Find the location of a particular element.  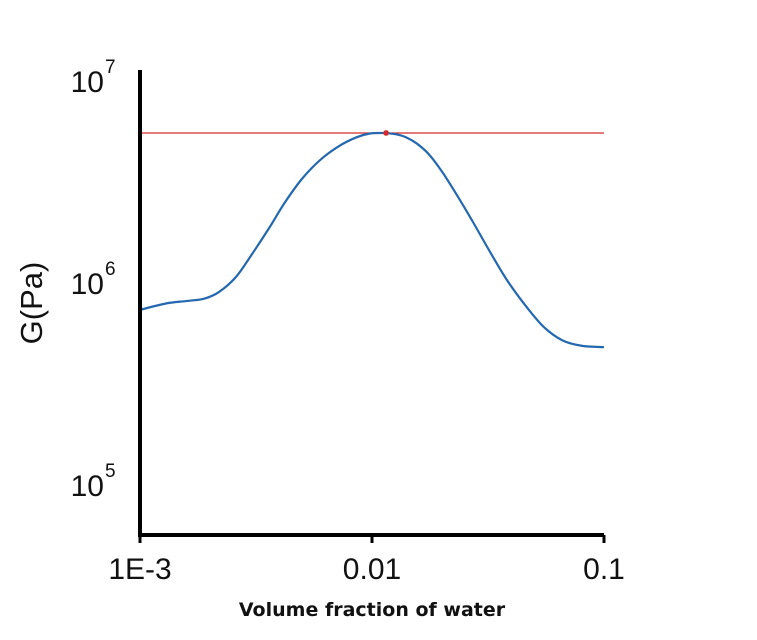

peak-point is located at coordinates (386, 133).